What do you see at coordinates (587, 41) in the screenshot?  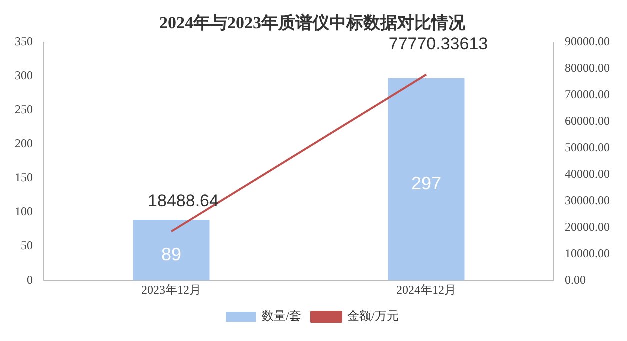 I see `y2-tick-label: 90000.00` at bounding box center [587, 41].